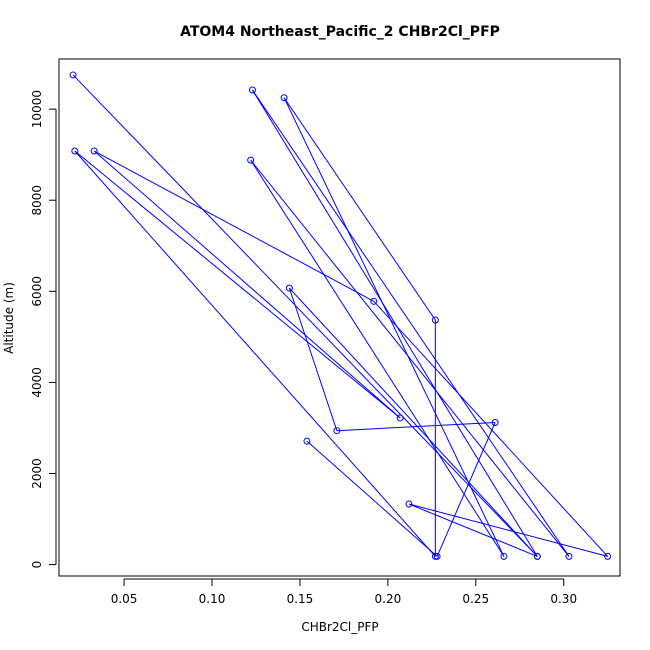  What do you see at coordinates (475, 599) in the screenshot?
I see `x-tick-label: 0.25` at bounding box center [475, 599].